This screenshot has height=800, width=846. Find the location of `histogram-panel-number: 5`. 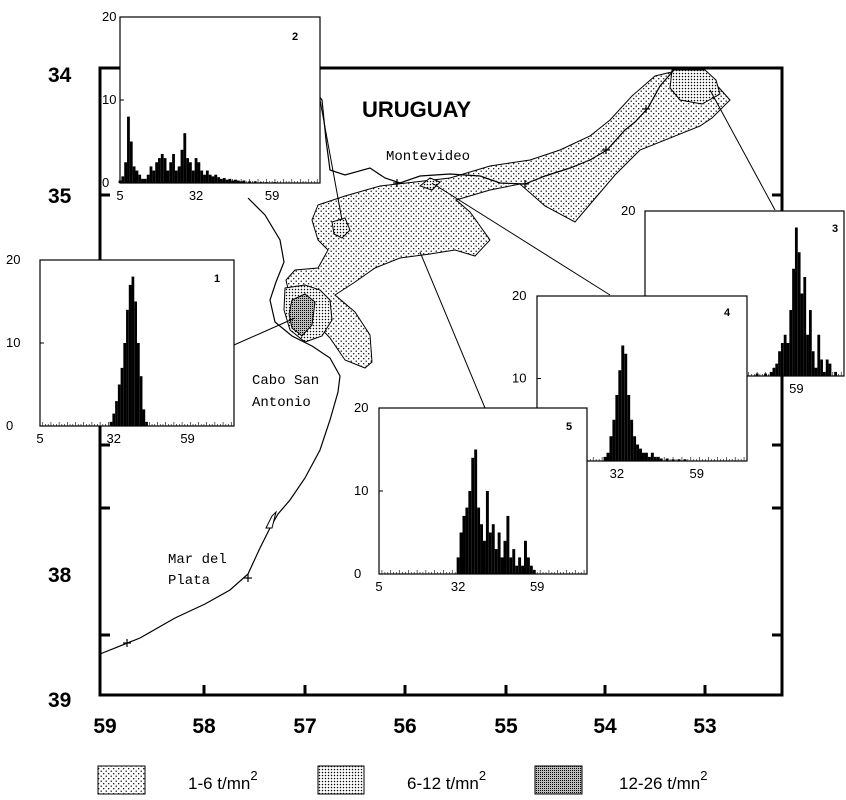

histogram-panel-number: 5 is located at coordinates (569, 427).